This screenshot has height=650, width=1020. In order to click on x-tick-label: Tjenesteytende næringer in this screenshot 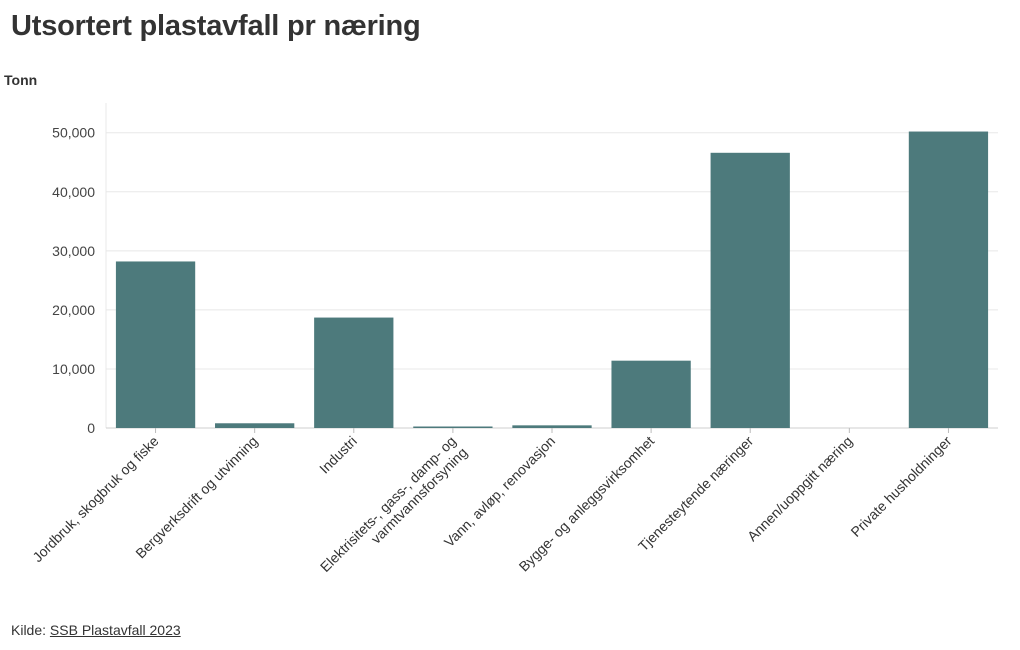, I will do `click(696, 494)`.